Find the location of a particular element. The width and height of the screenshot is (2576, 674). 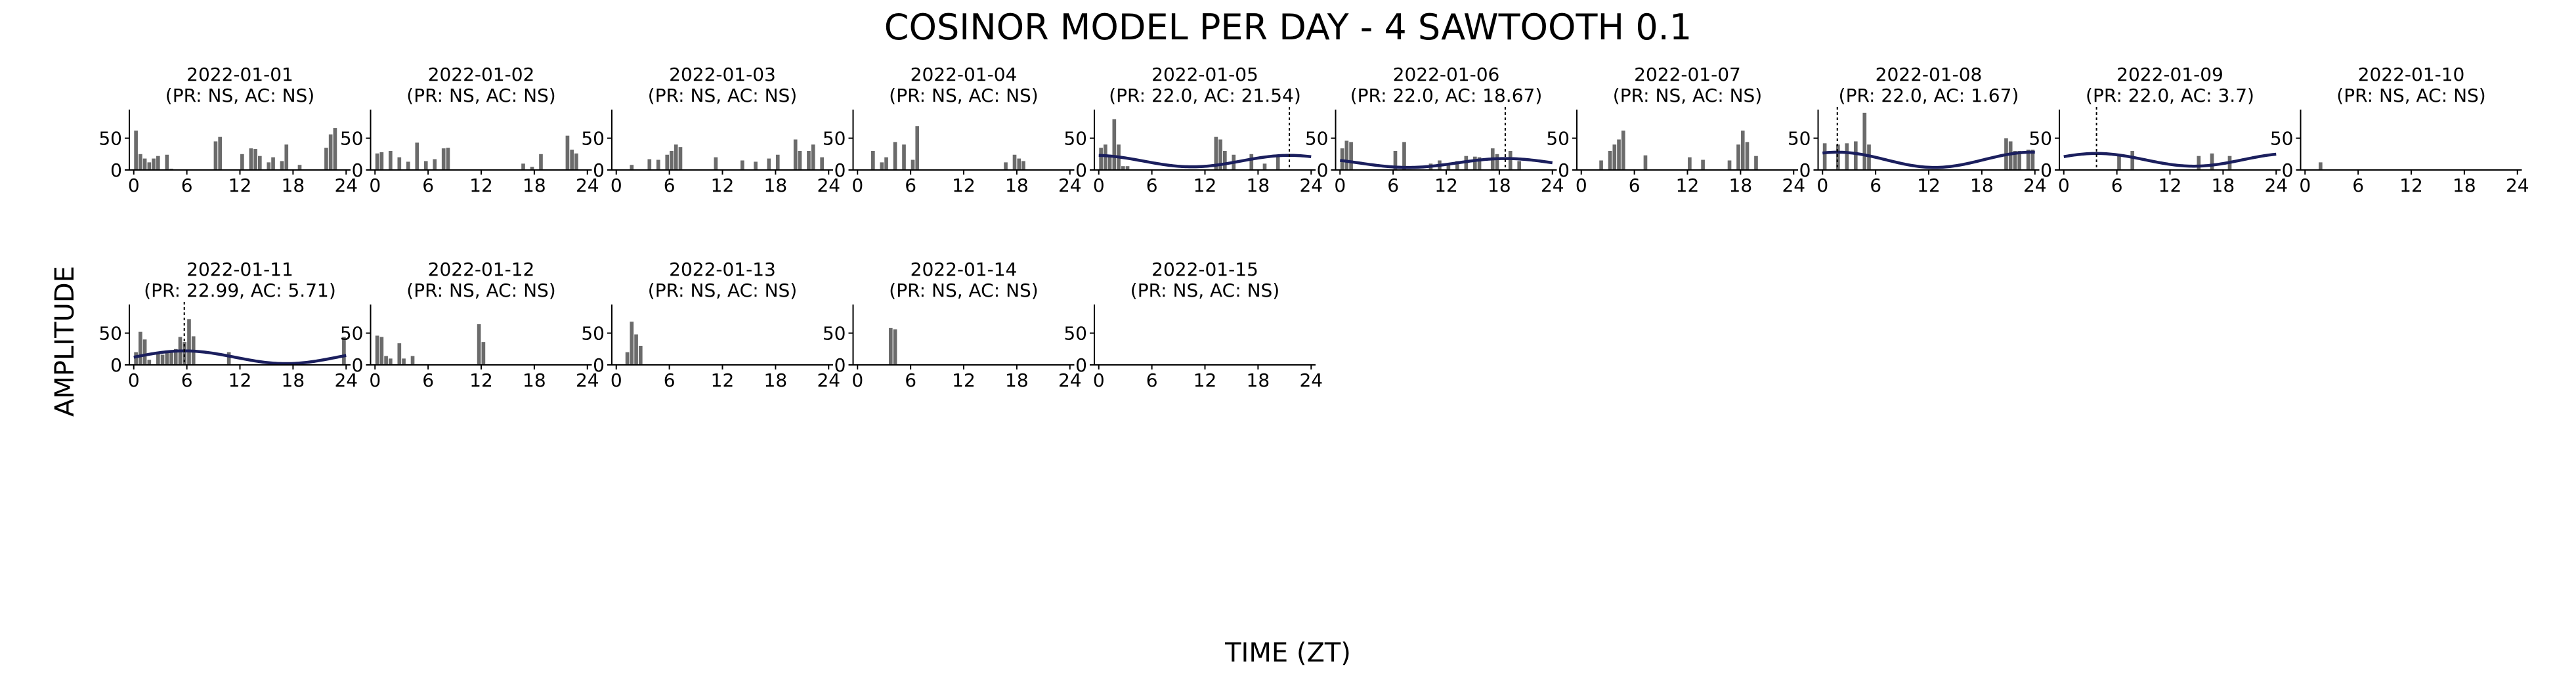

panel-subtitle: (PR: 22.0, AC: 1.67) is located at coordinates (1929, 95).